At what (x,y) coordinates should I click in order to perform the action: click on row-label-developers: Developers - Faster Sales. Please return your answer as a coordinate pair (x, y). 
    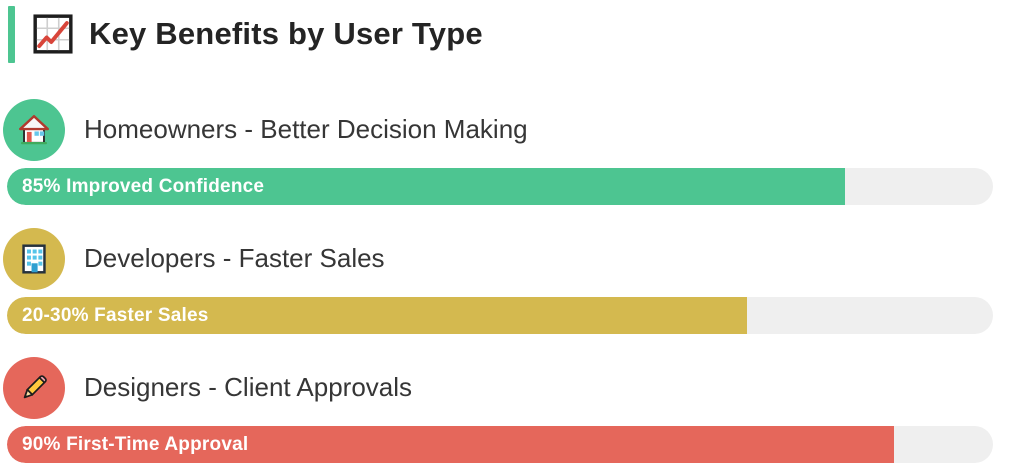
    Looking at the image, I should click on (234, 258).